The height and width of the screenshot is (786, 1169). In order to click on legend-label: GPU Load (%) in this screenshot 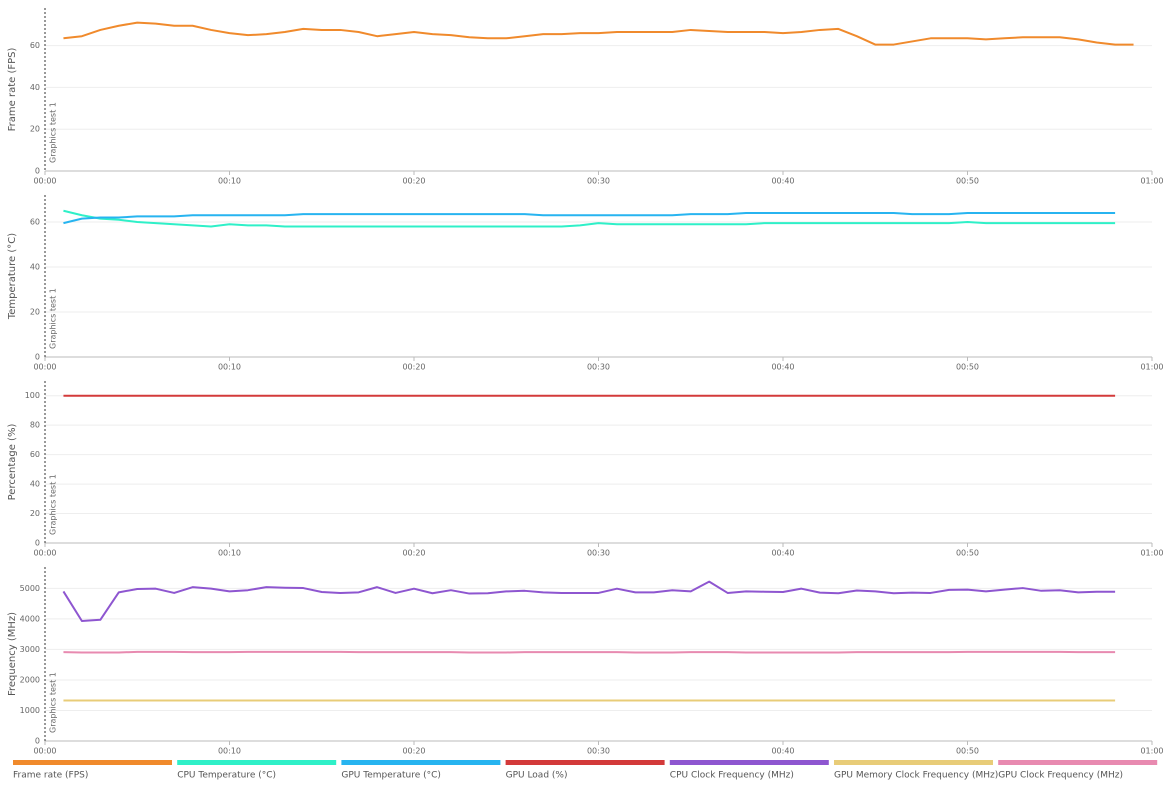, I will do `click(537, 776)`.